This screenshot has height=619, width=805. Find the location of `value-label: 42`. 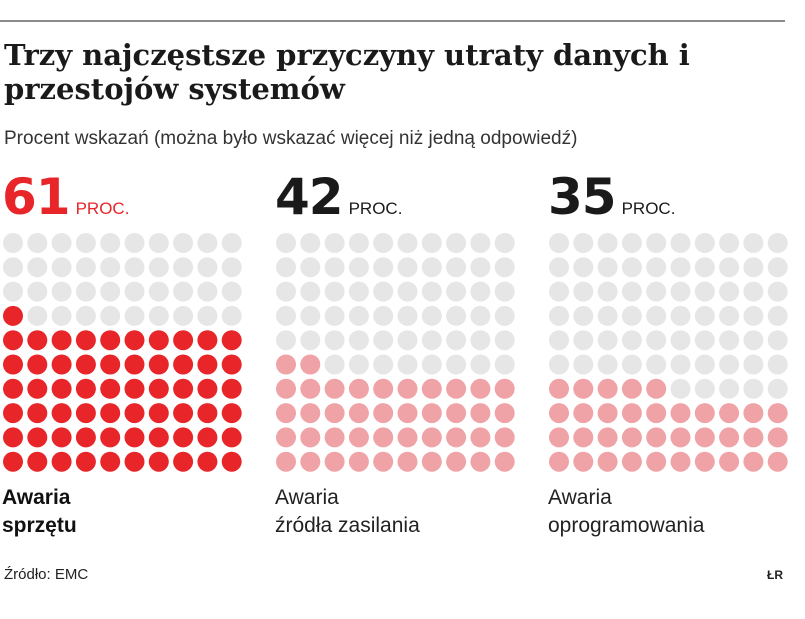

value-label: 42 is located at coordinates (309, 197).